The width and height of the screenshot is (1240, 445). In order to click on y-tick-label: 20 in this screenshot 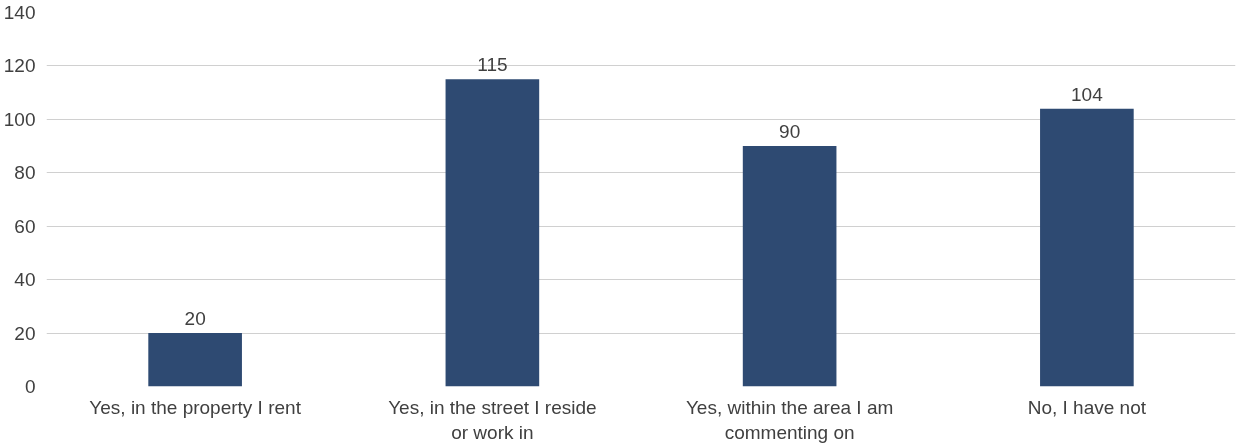, I will do `click(25, 333)`.